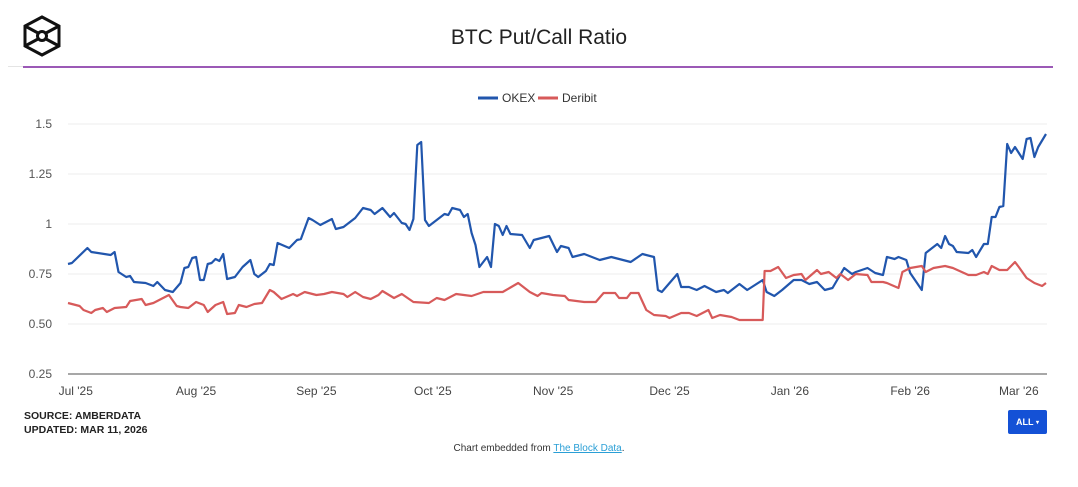  I want to click on y-tick-label: 1.25, so click(41, 174).